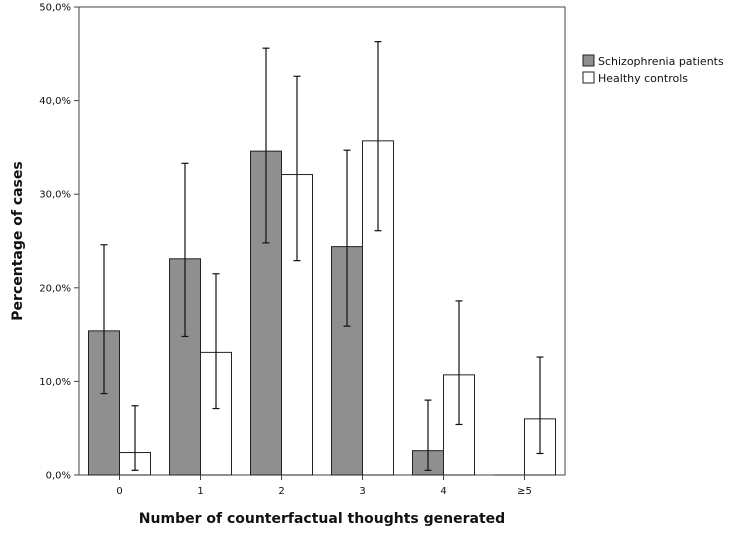 This screenshot has width=737, height=538. I want to click on y-tick-label: 20,0%, so click(55, 288).